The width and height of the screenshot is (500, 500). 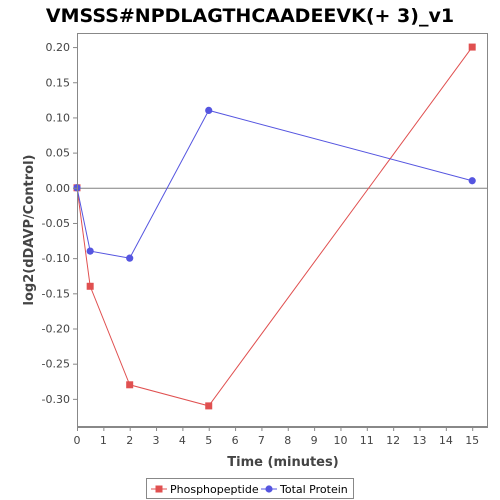 What do you see at coordinates (182, 440) in the screenshot?
I see `x-tick-label: 4` at bounding box center [182, 440].